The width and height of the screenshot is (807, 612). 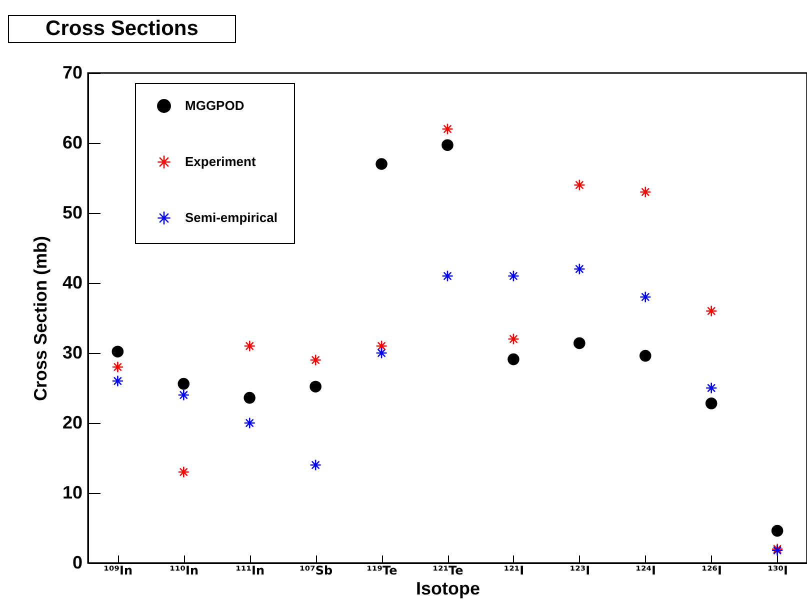 I want to click on y-tick-label: 60, so click(x=72, y=142).